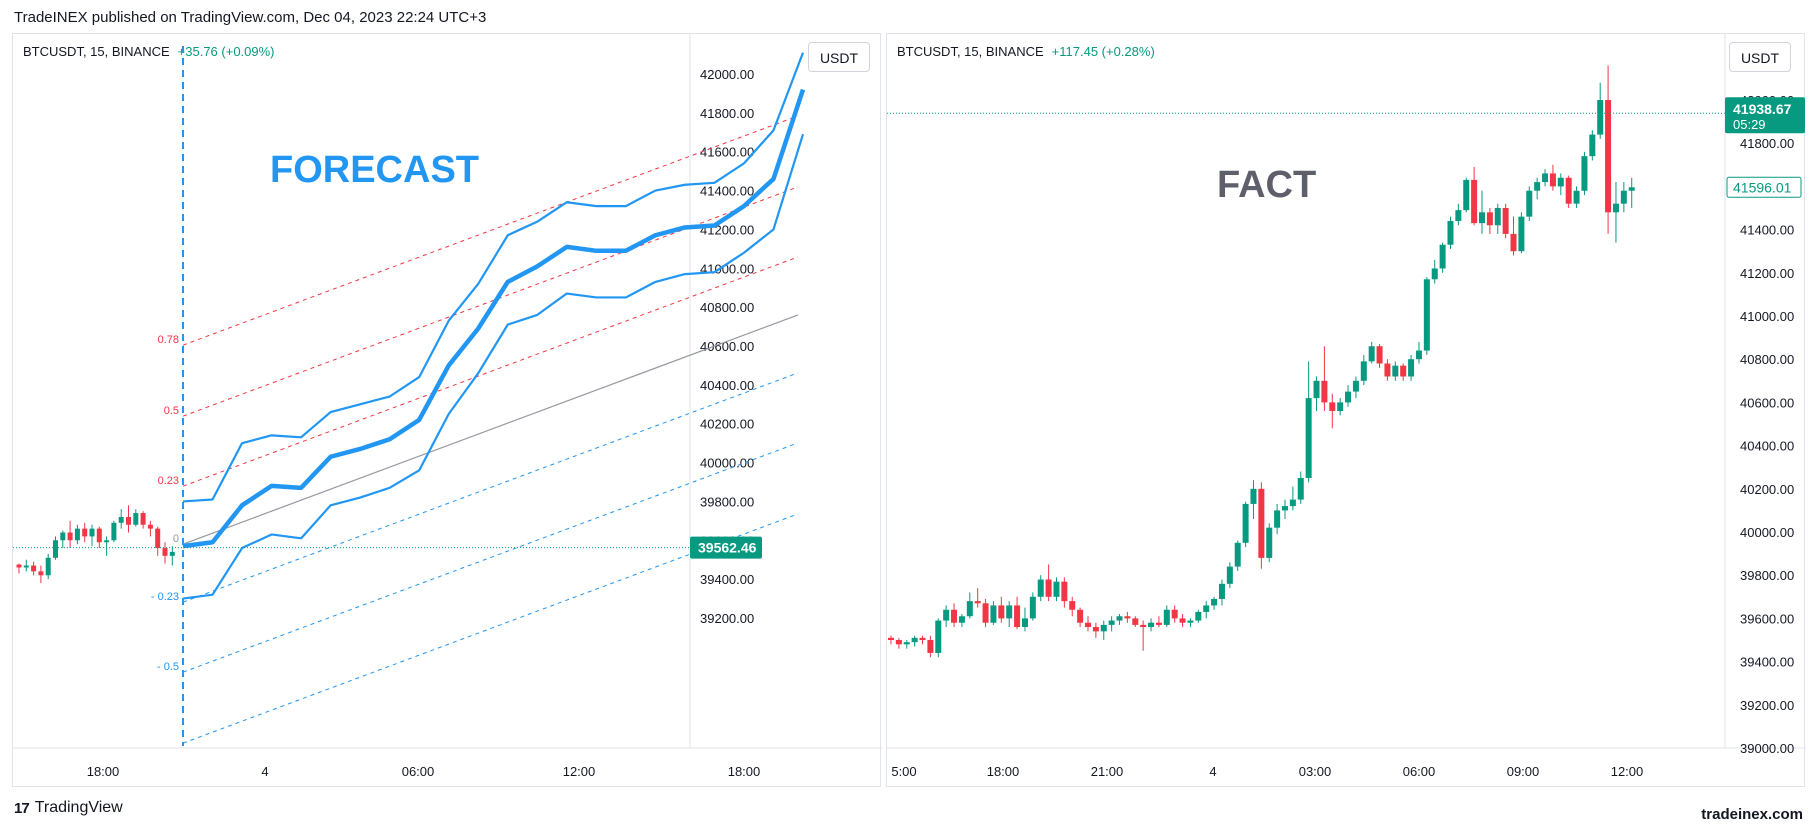 The image size is (1817, 831). What do you see at coordinates (727, 307) in the screenshot?
I see `forecast-y-tick-label: 40800.00` at bounding box center [727, 307].